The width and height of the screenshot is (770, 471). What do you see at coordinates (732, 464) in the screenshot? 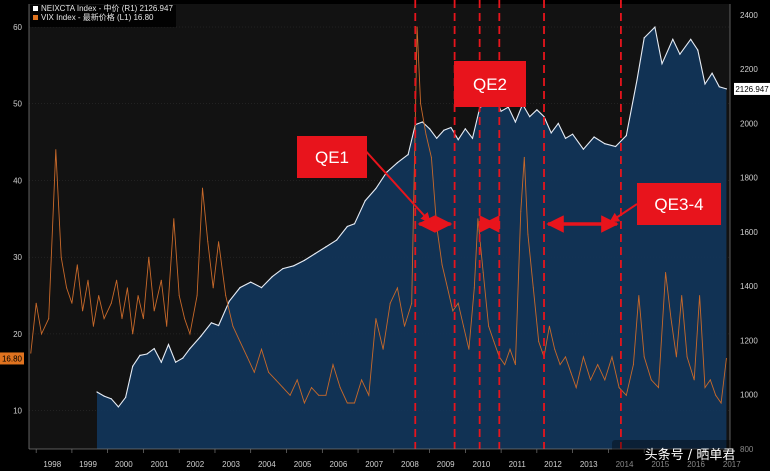
I see `x-axis-tick-label: 2017` at bounding box center [732, 464].